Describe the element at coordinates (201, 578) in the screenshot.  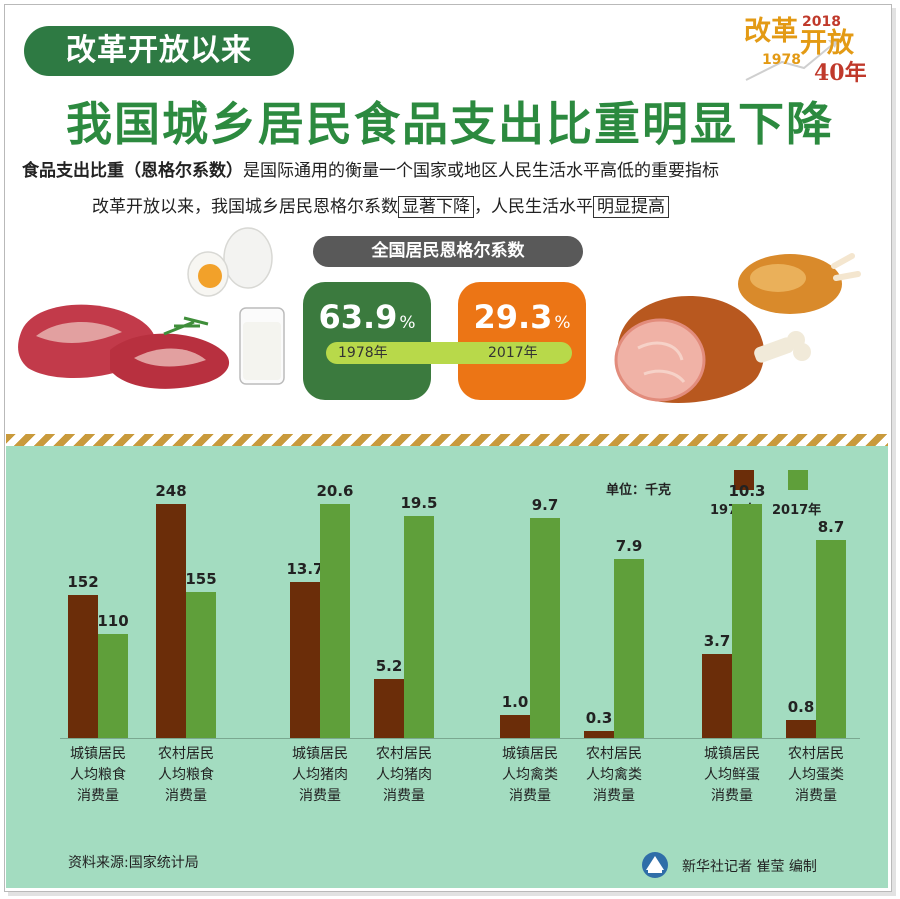
I see `value-label-2017-1: 155` at that location.